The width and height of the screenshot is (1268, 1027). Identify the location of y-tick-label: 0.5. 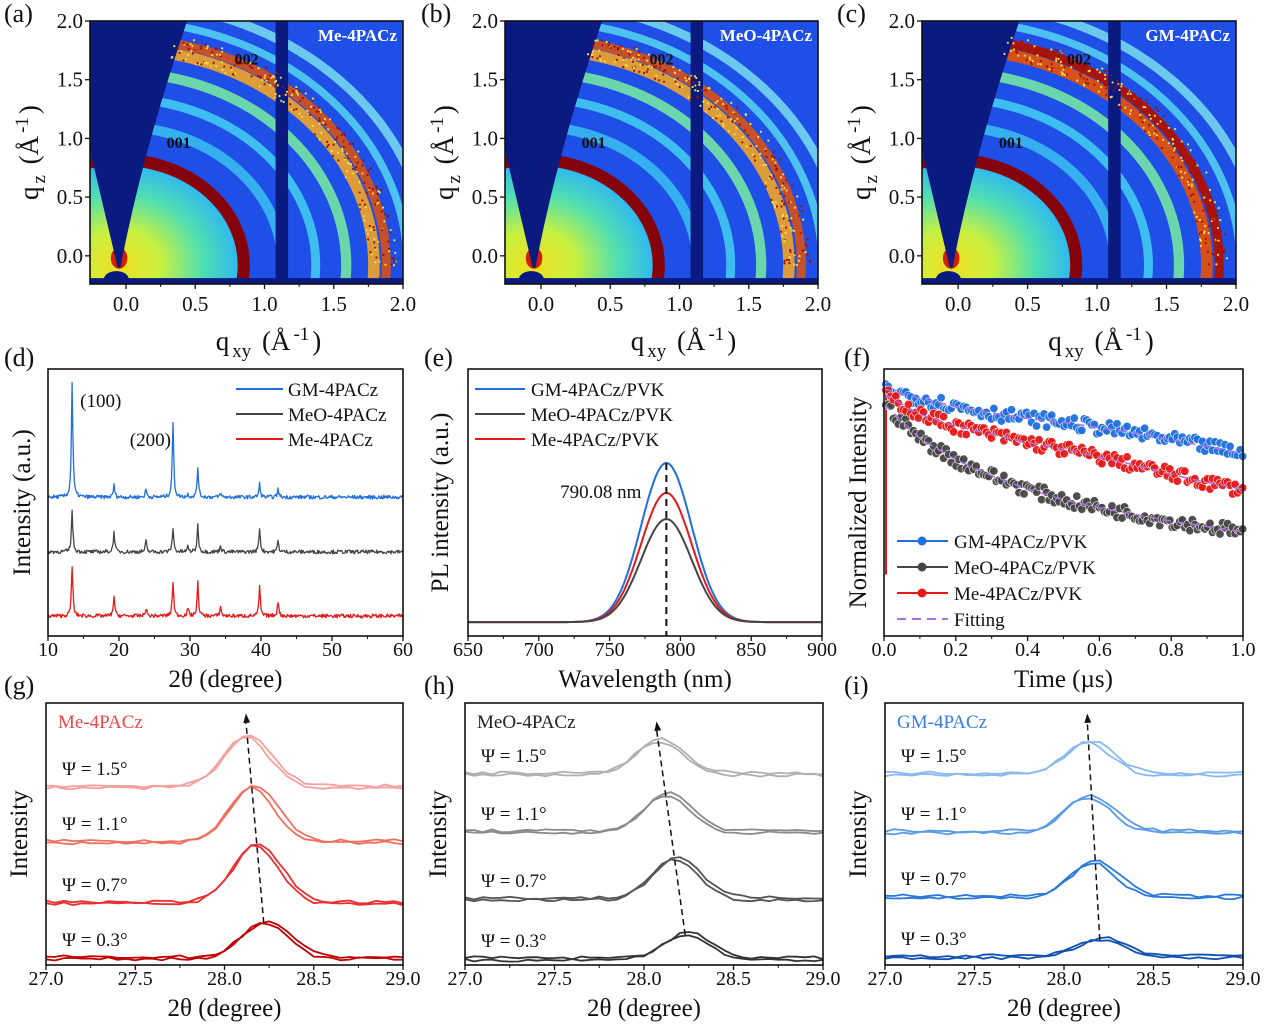
(485, 197).